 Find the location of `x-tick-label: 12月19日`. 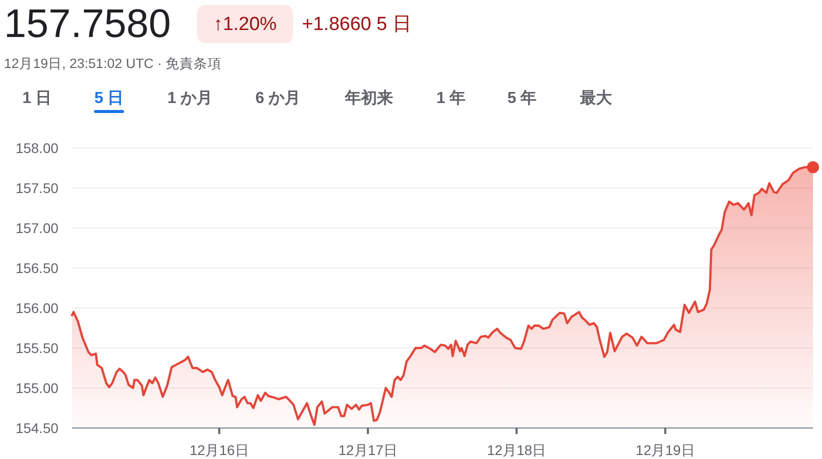

x-tick-label: 12月19日 is located at coordinates (665, 450).